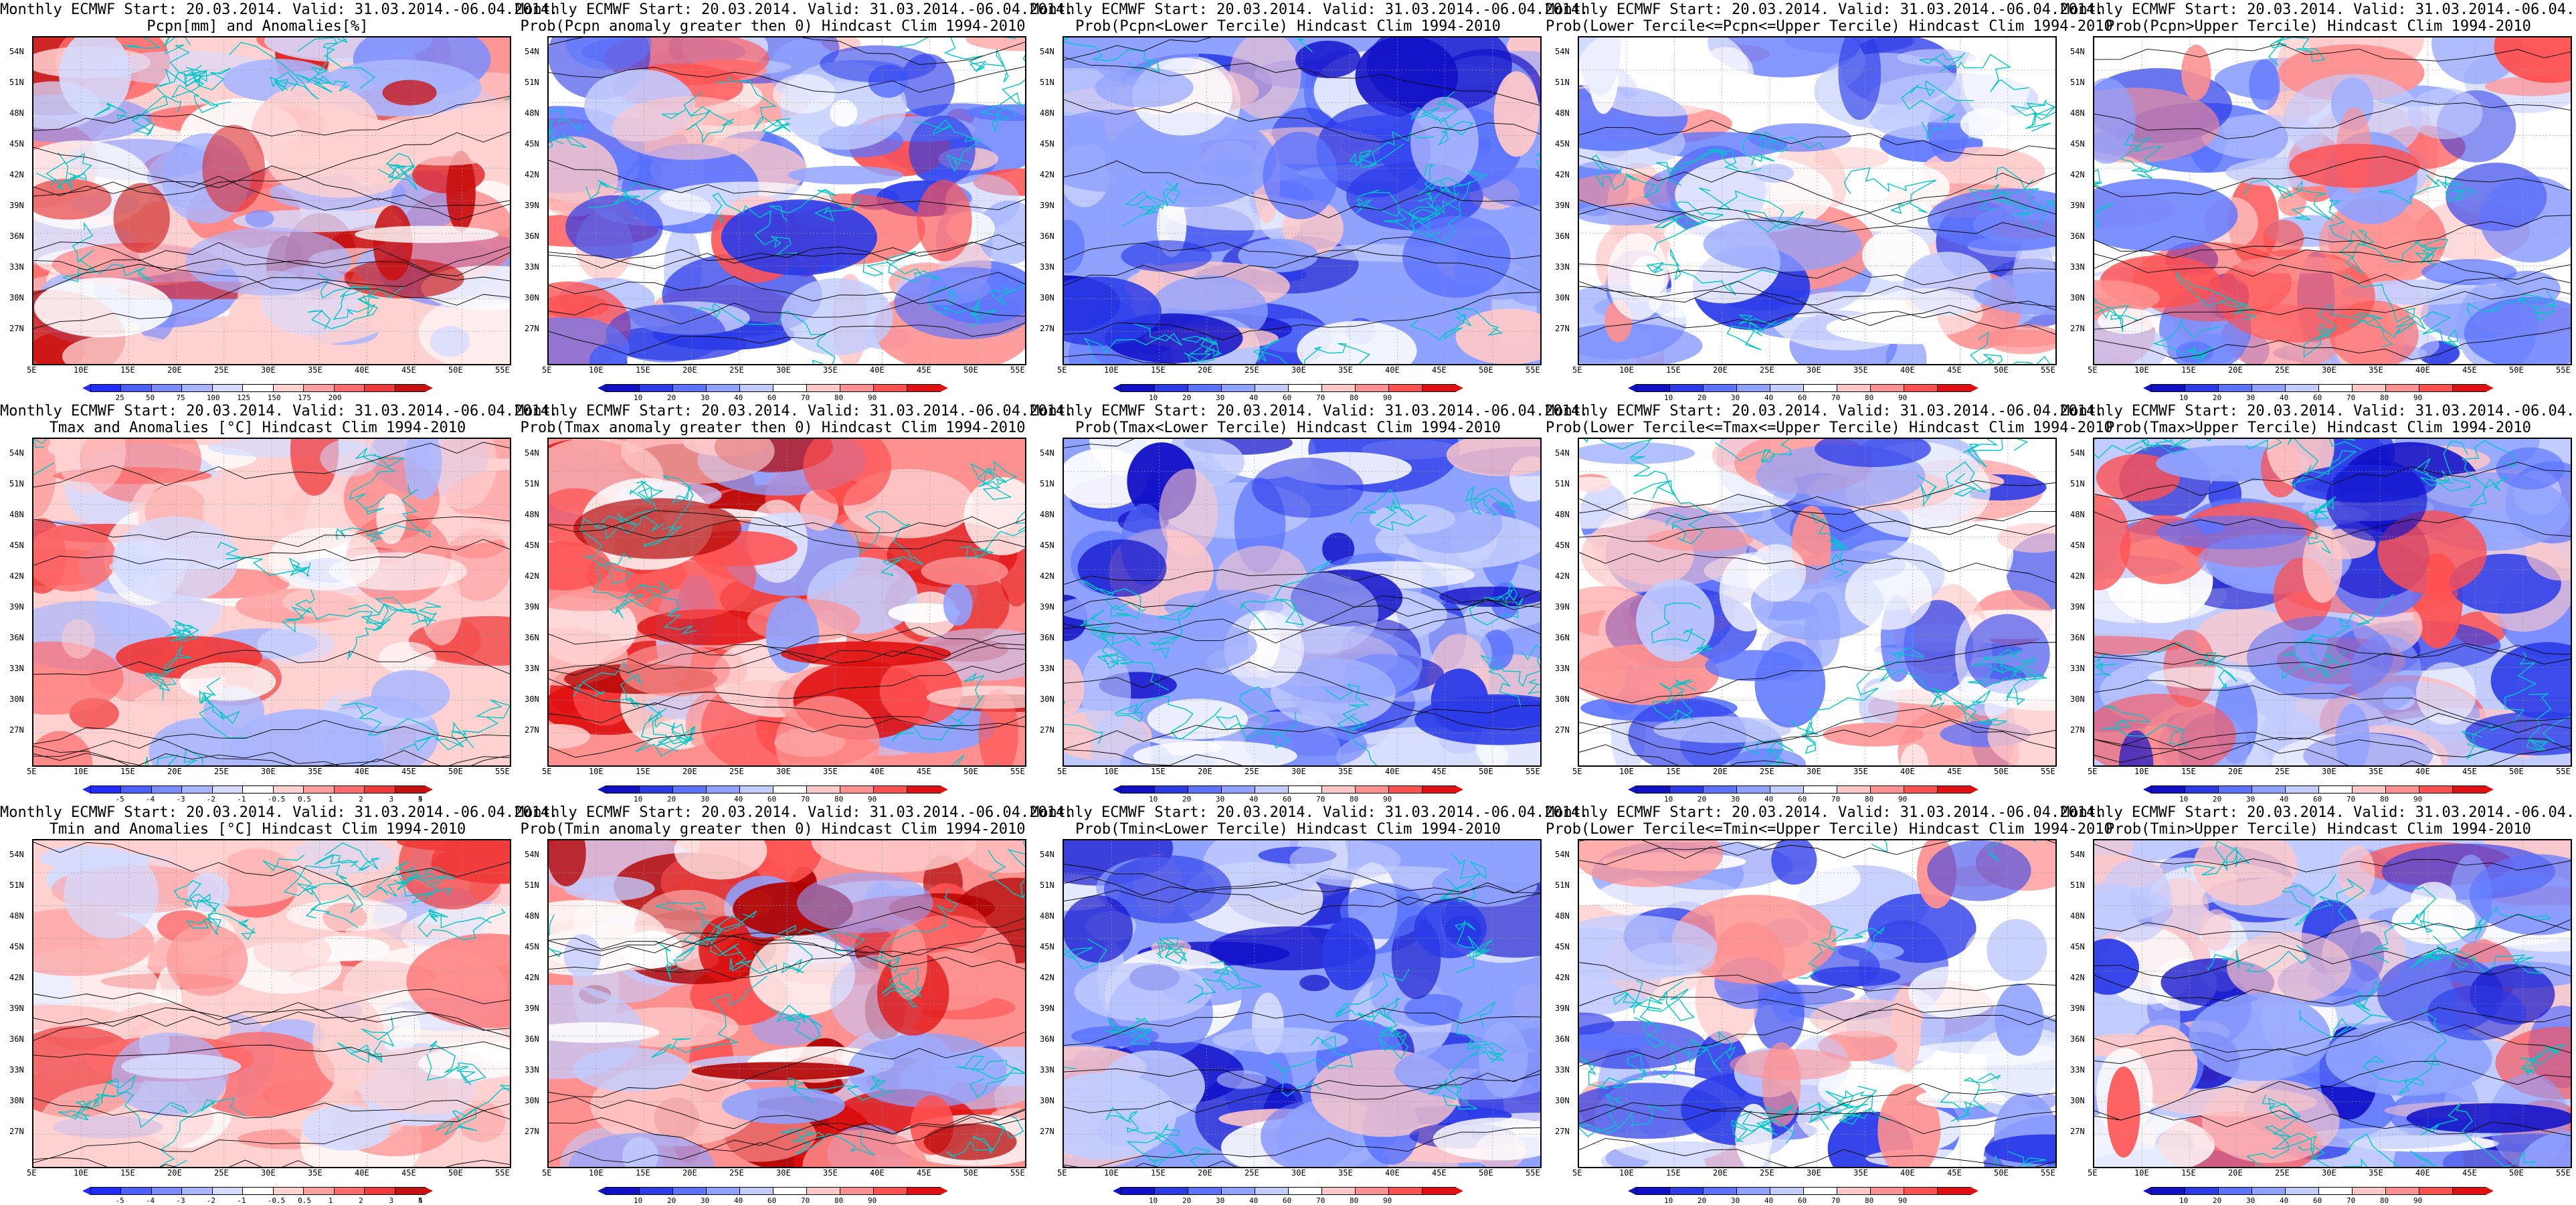 Image resolution: width=2576 pixels, height=1205 pixels. Describe the element at coordinates (2422, 771) in the screenshot. I see `lon-label: 40E` at that location.